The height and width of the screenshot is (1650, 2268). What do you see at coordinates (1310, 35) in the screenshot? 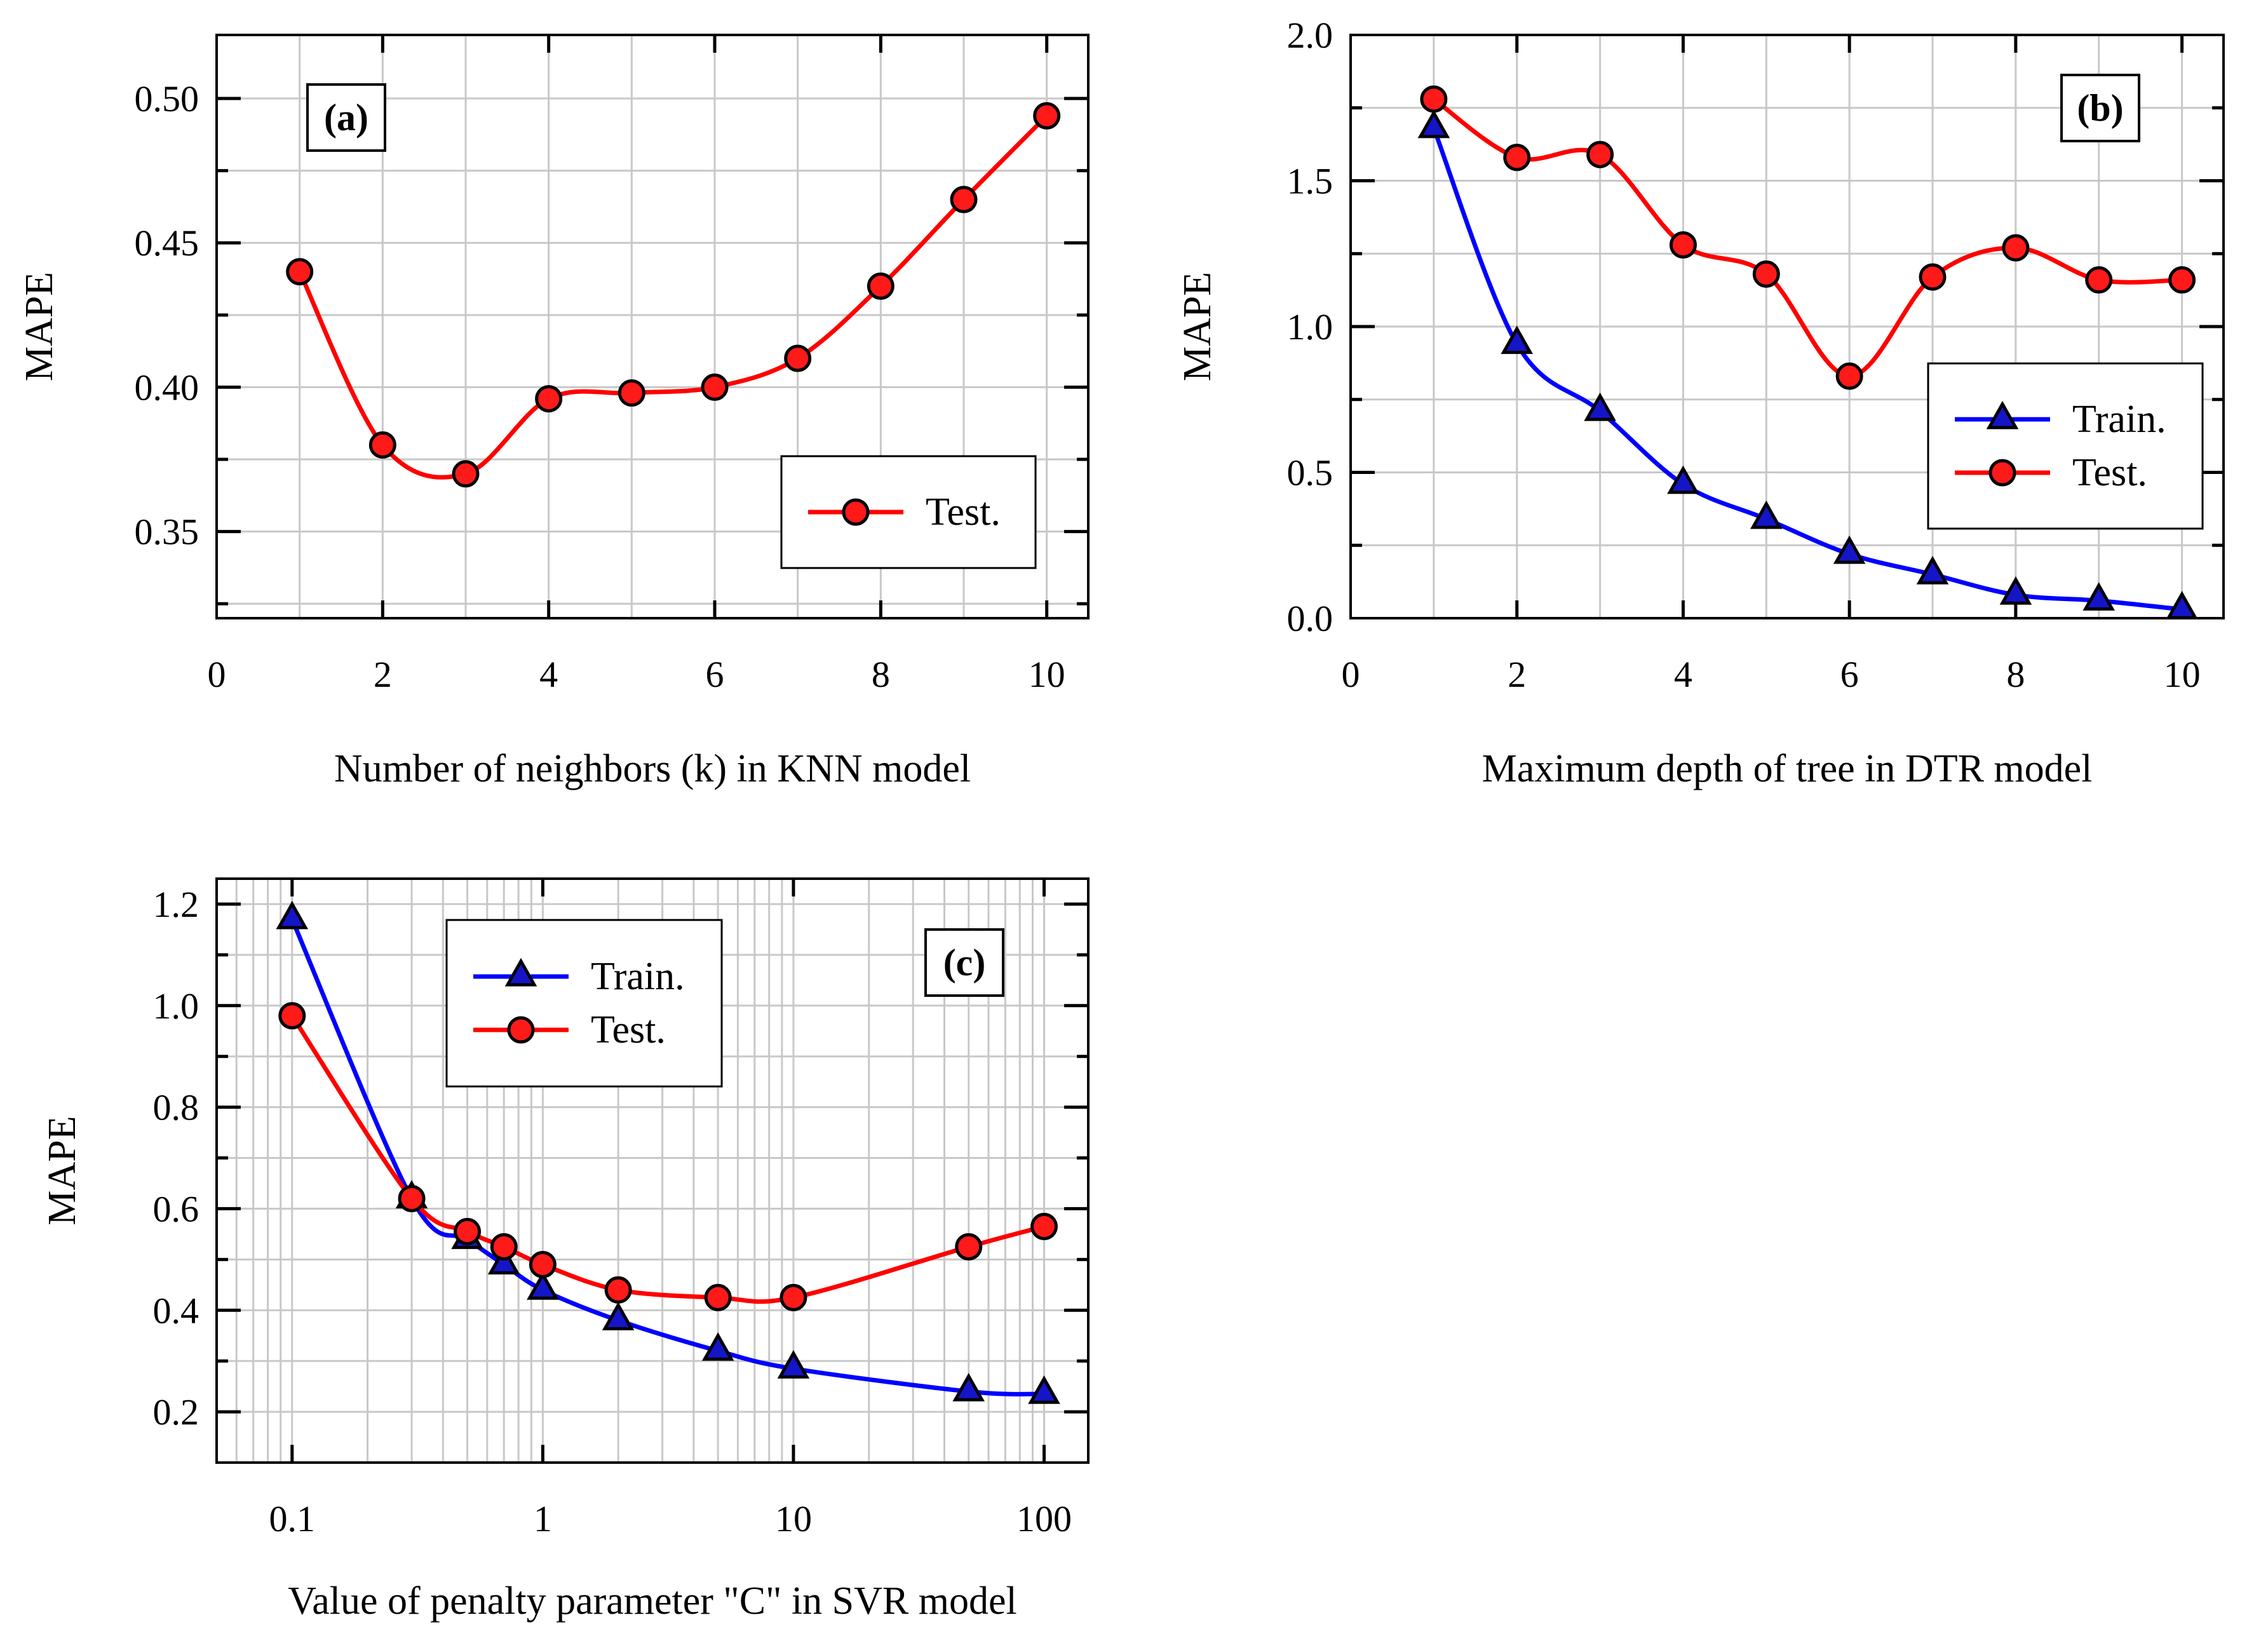
I see `y-tick-label: 2.0` at bounding box center [1310, 35].